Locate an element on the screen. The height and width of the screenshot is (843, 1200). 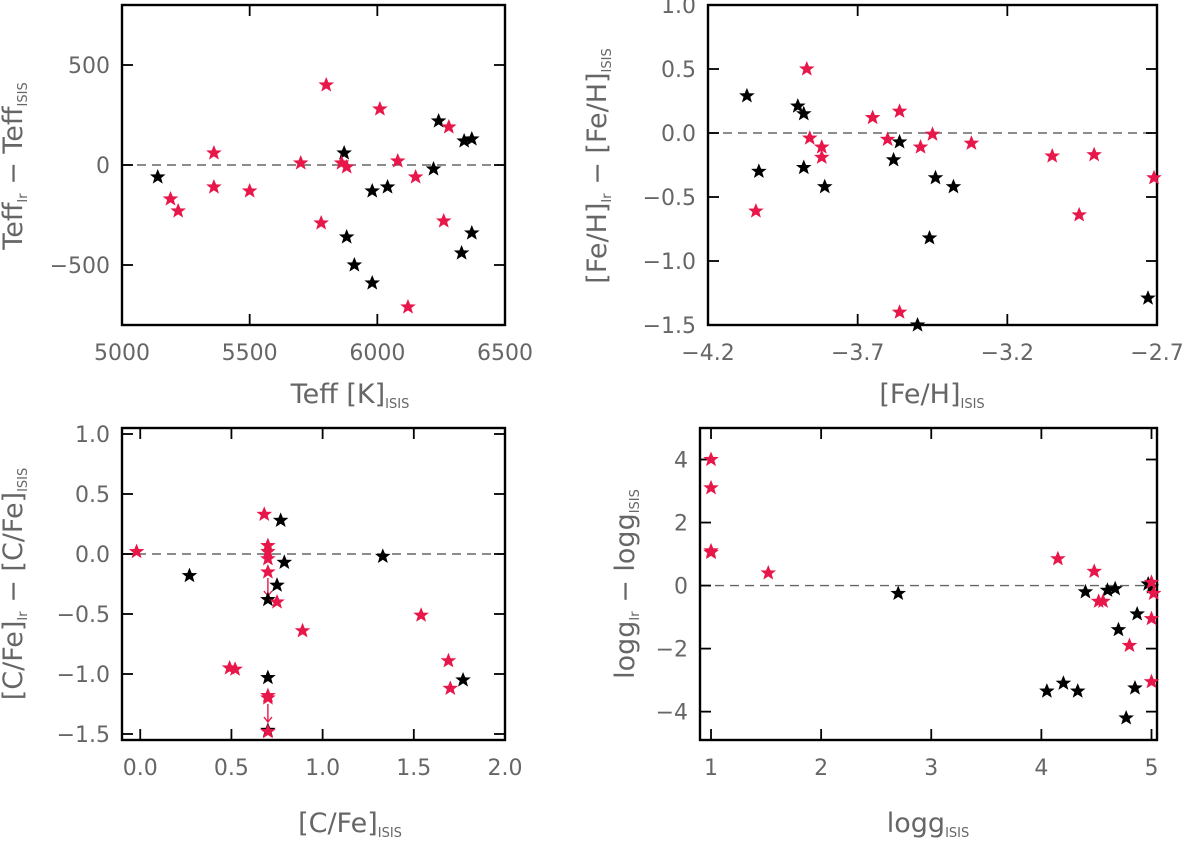
x-tick-label: 2 is located at coordinates (821, 768).